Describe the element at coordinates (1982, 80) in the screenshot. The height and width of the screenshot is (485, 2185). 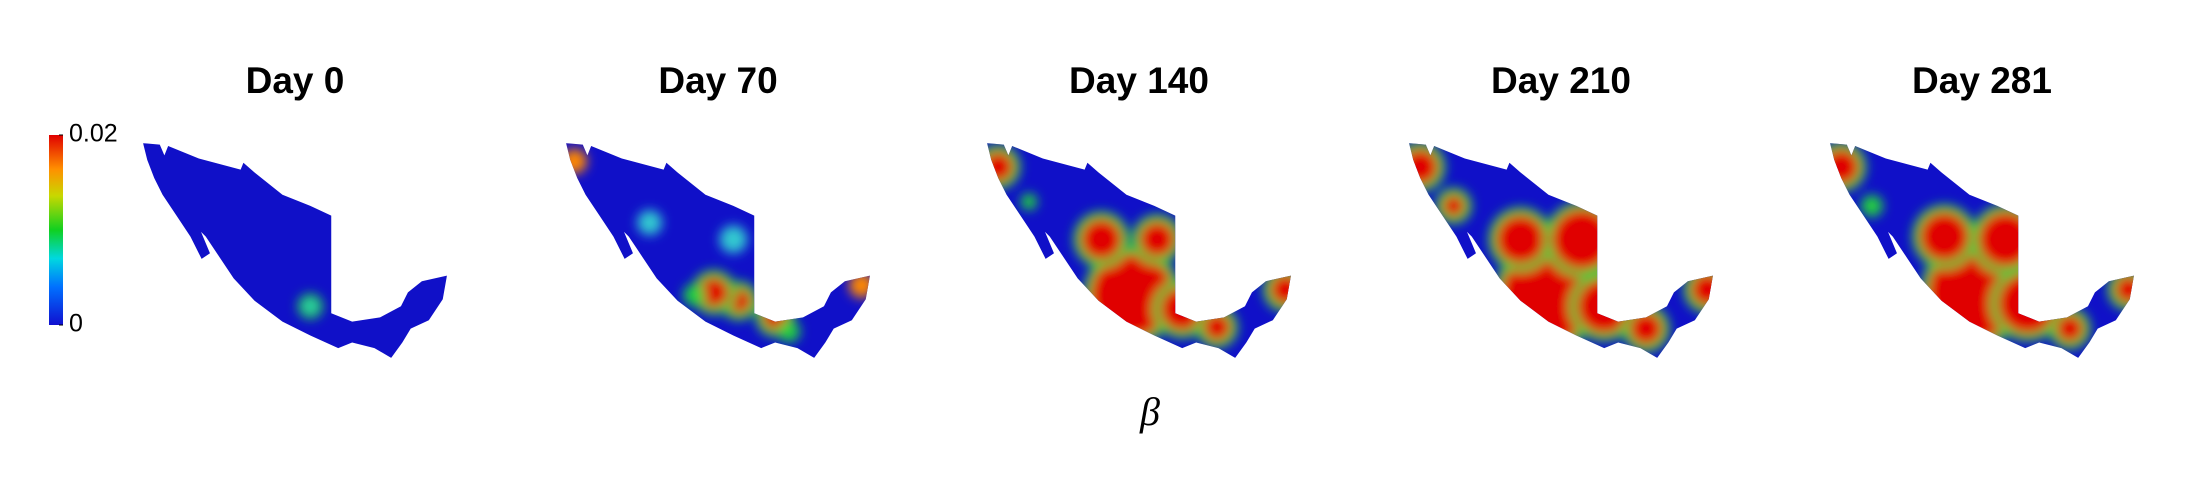
I see `panel-title: Day 281` at that location.